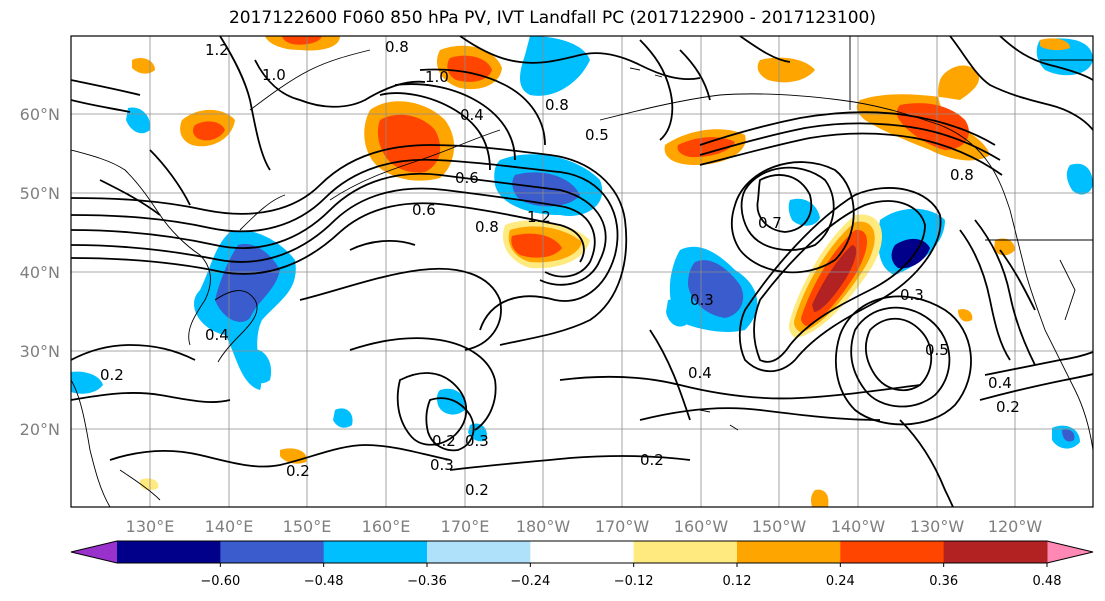 The height and width of the screenshot is (601, 1105). What do you see at coordinates (465, 526) in the screenshot?
I see `lon-label: 170°E` at bounding box center [465, 526].